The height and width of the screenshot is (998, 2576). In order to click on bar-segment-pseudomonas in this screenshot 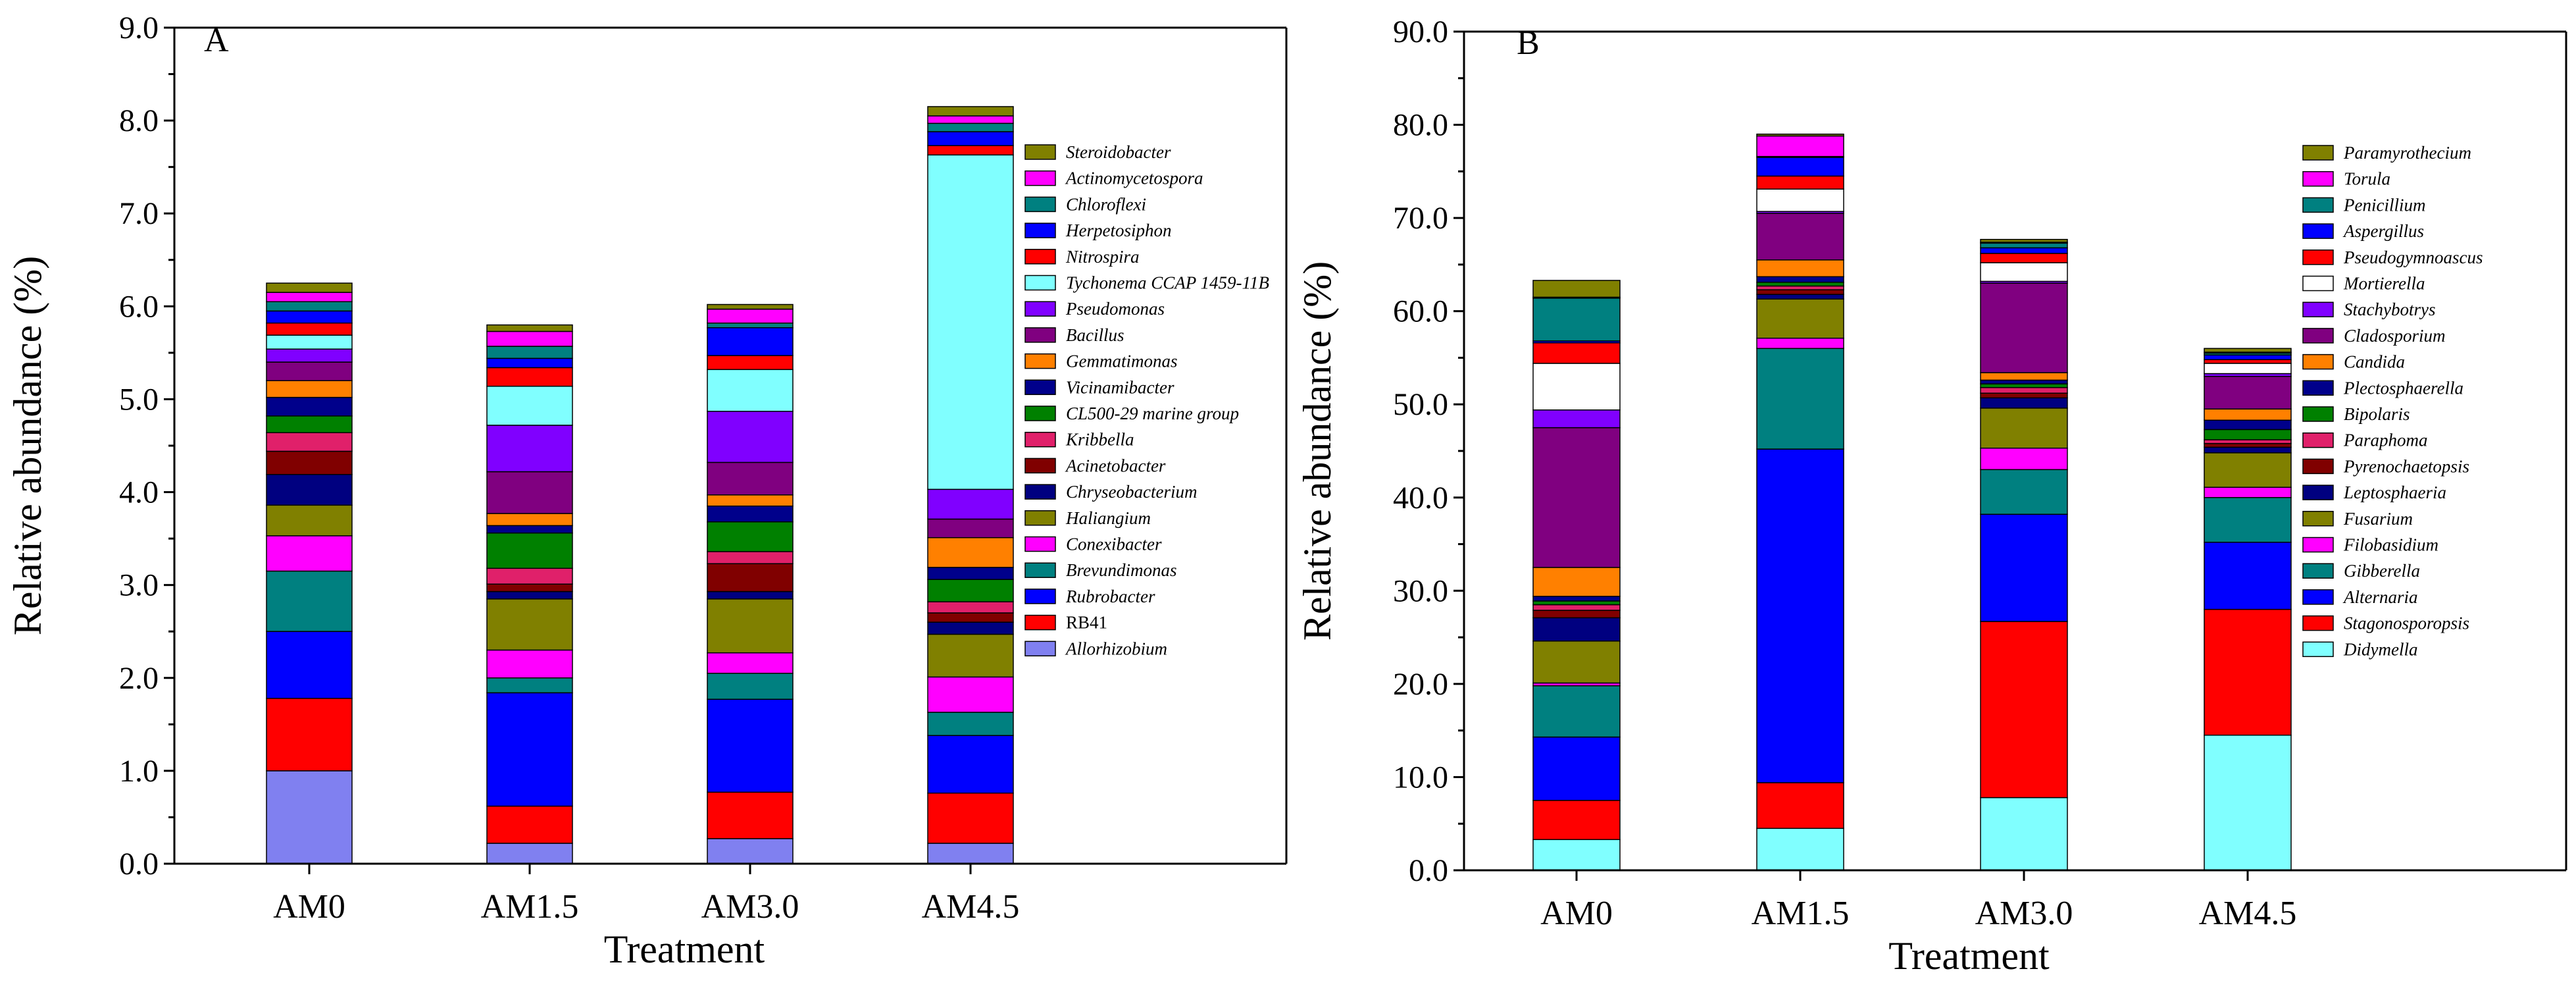, I will do `click(751, 437)`.